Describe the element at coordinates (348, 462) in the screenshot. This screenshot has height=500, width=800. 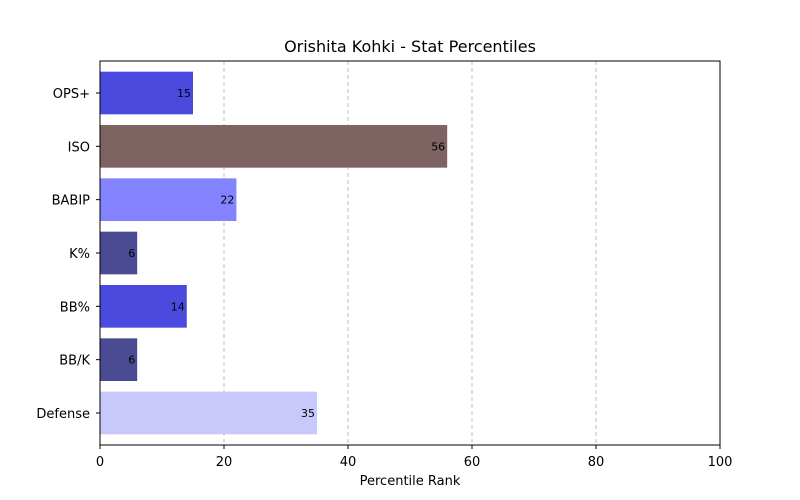
I see `x-tick-label: 40` at that location.